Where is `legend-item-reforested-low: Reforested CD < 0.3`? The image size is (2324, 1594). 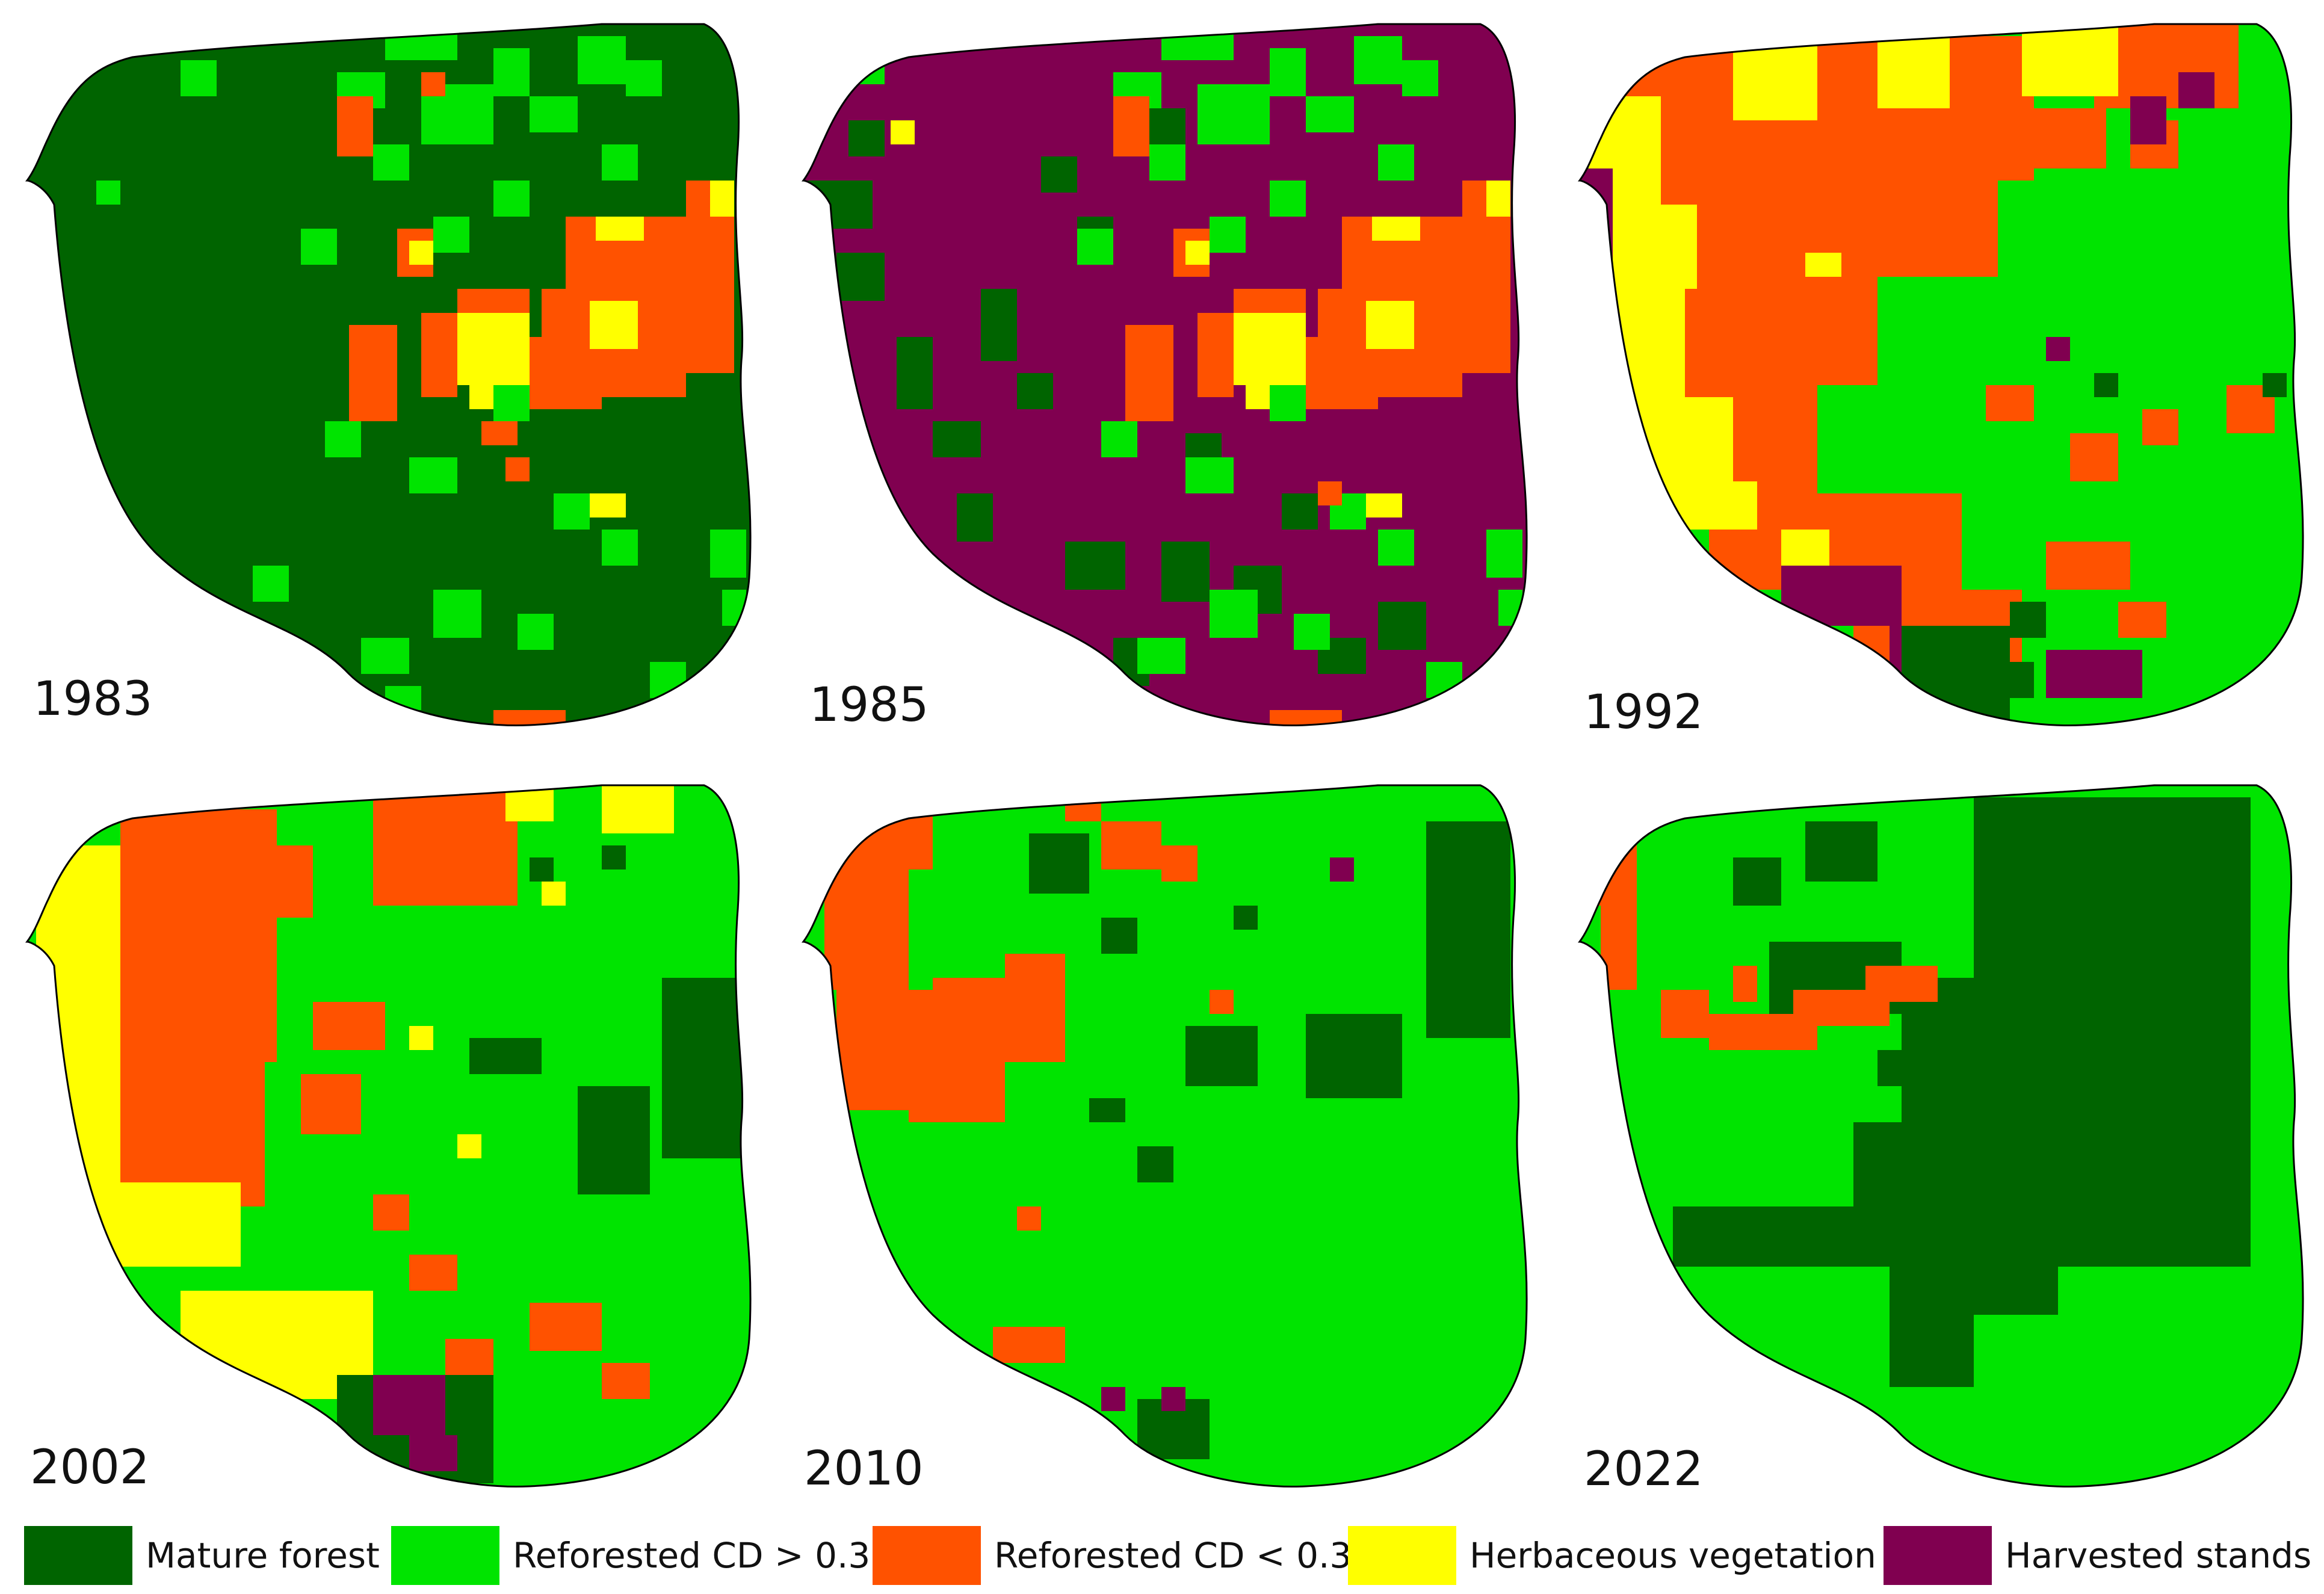
legend-item-reforested-low: Reforested CD < 0.3 is located at coordinates (1112, 1555).